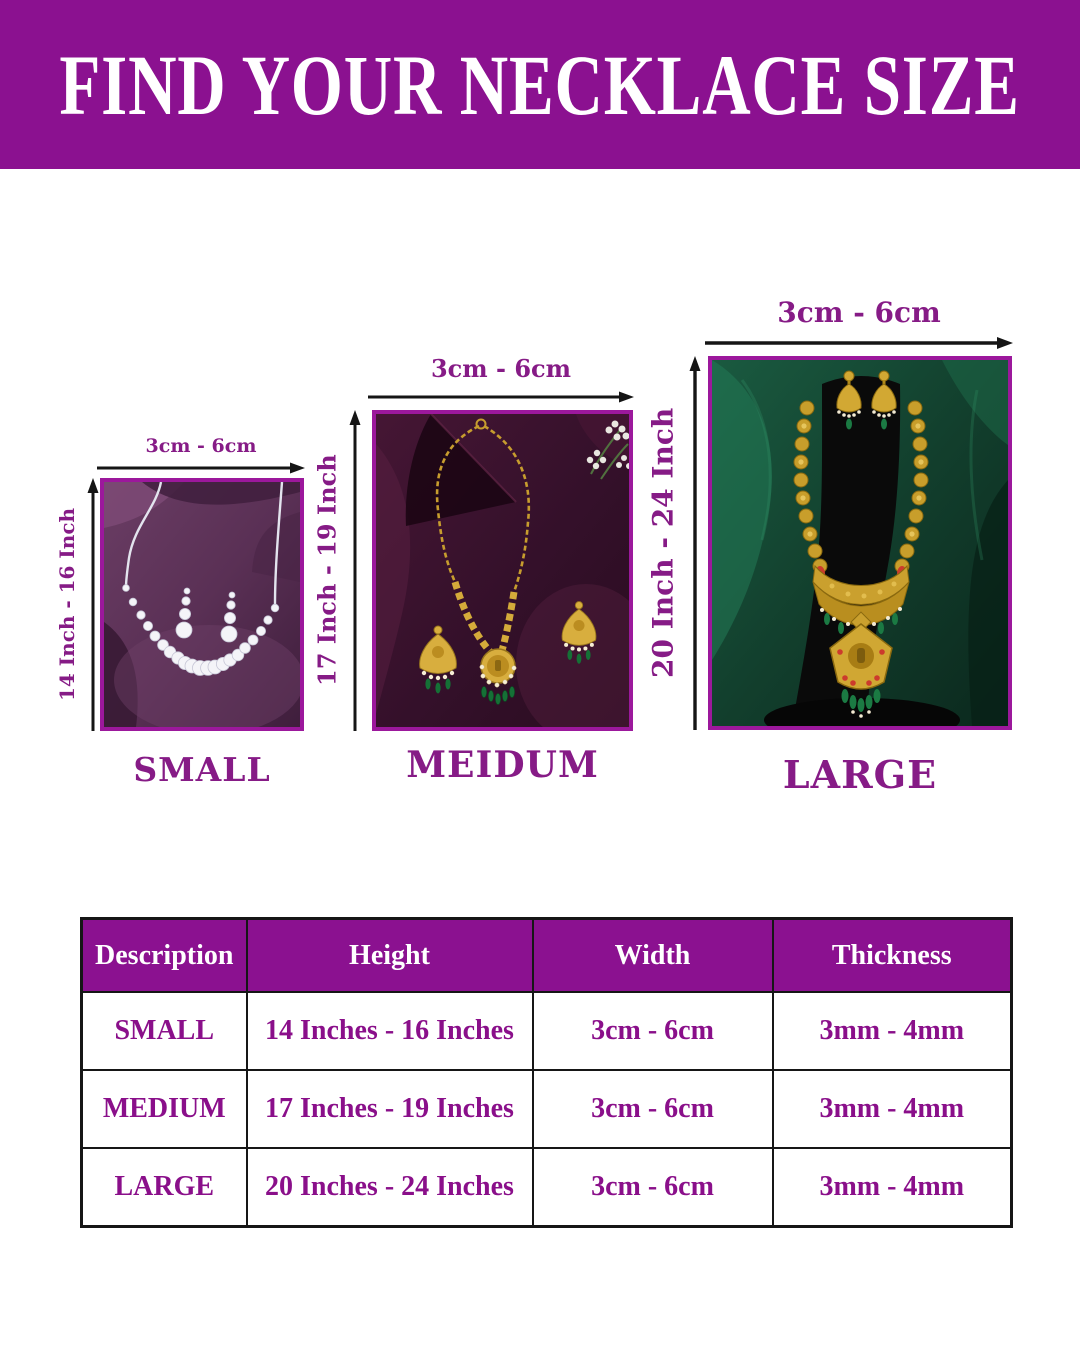  I want to click on header-banner: FIND YOUR NECKLACE SIZE, so click(540, 84).